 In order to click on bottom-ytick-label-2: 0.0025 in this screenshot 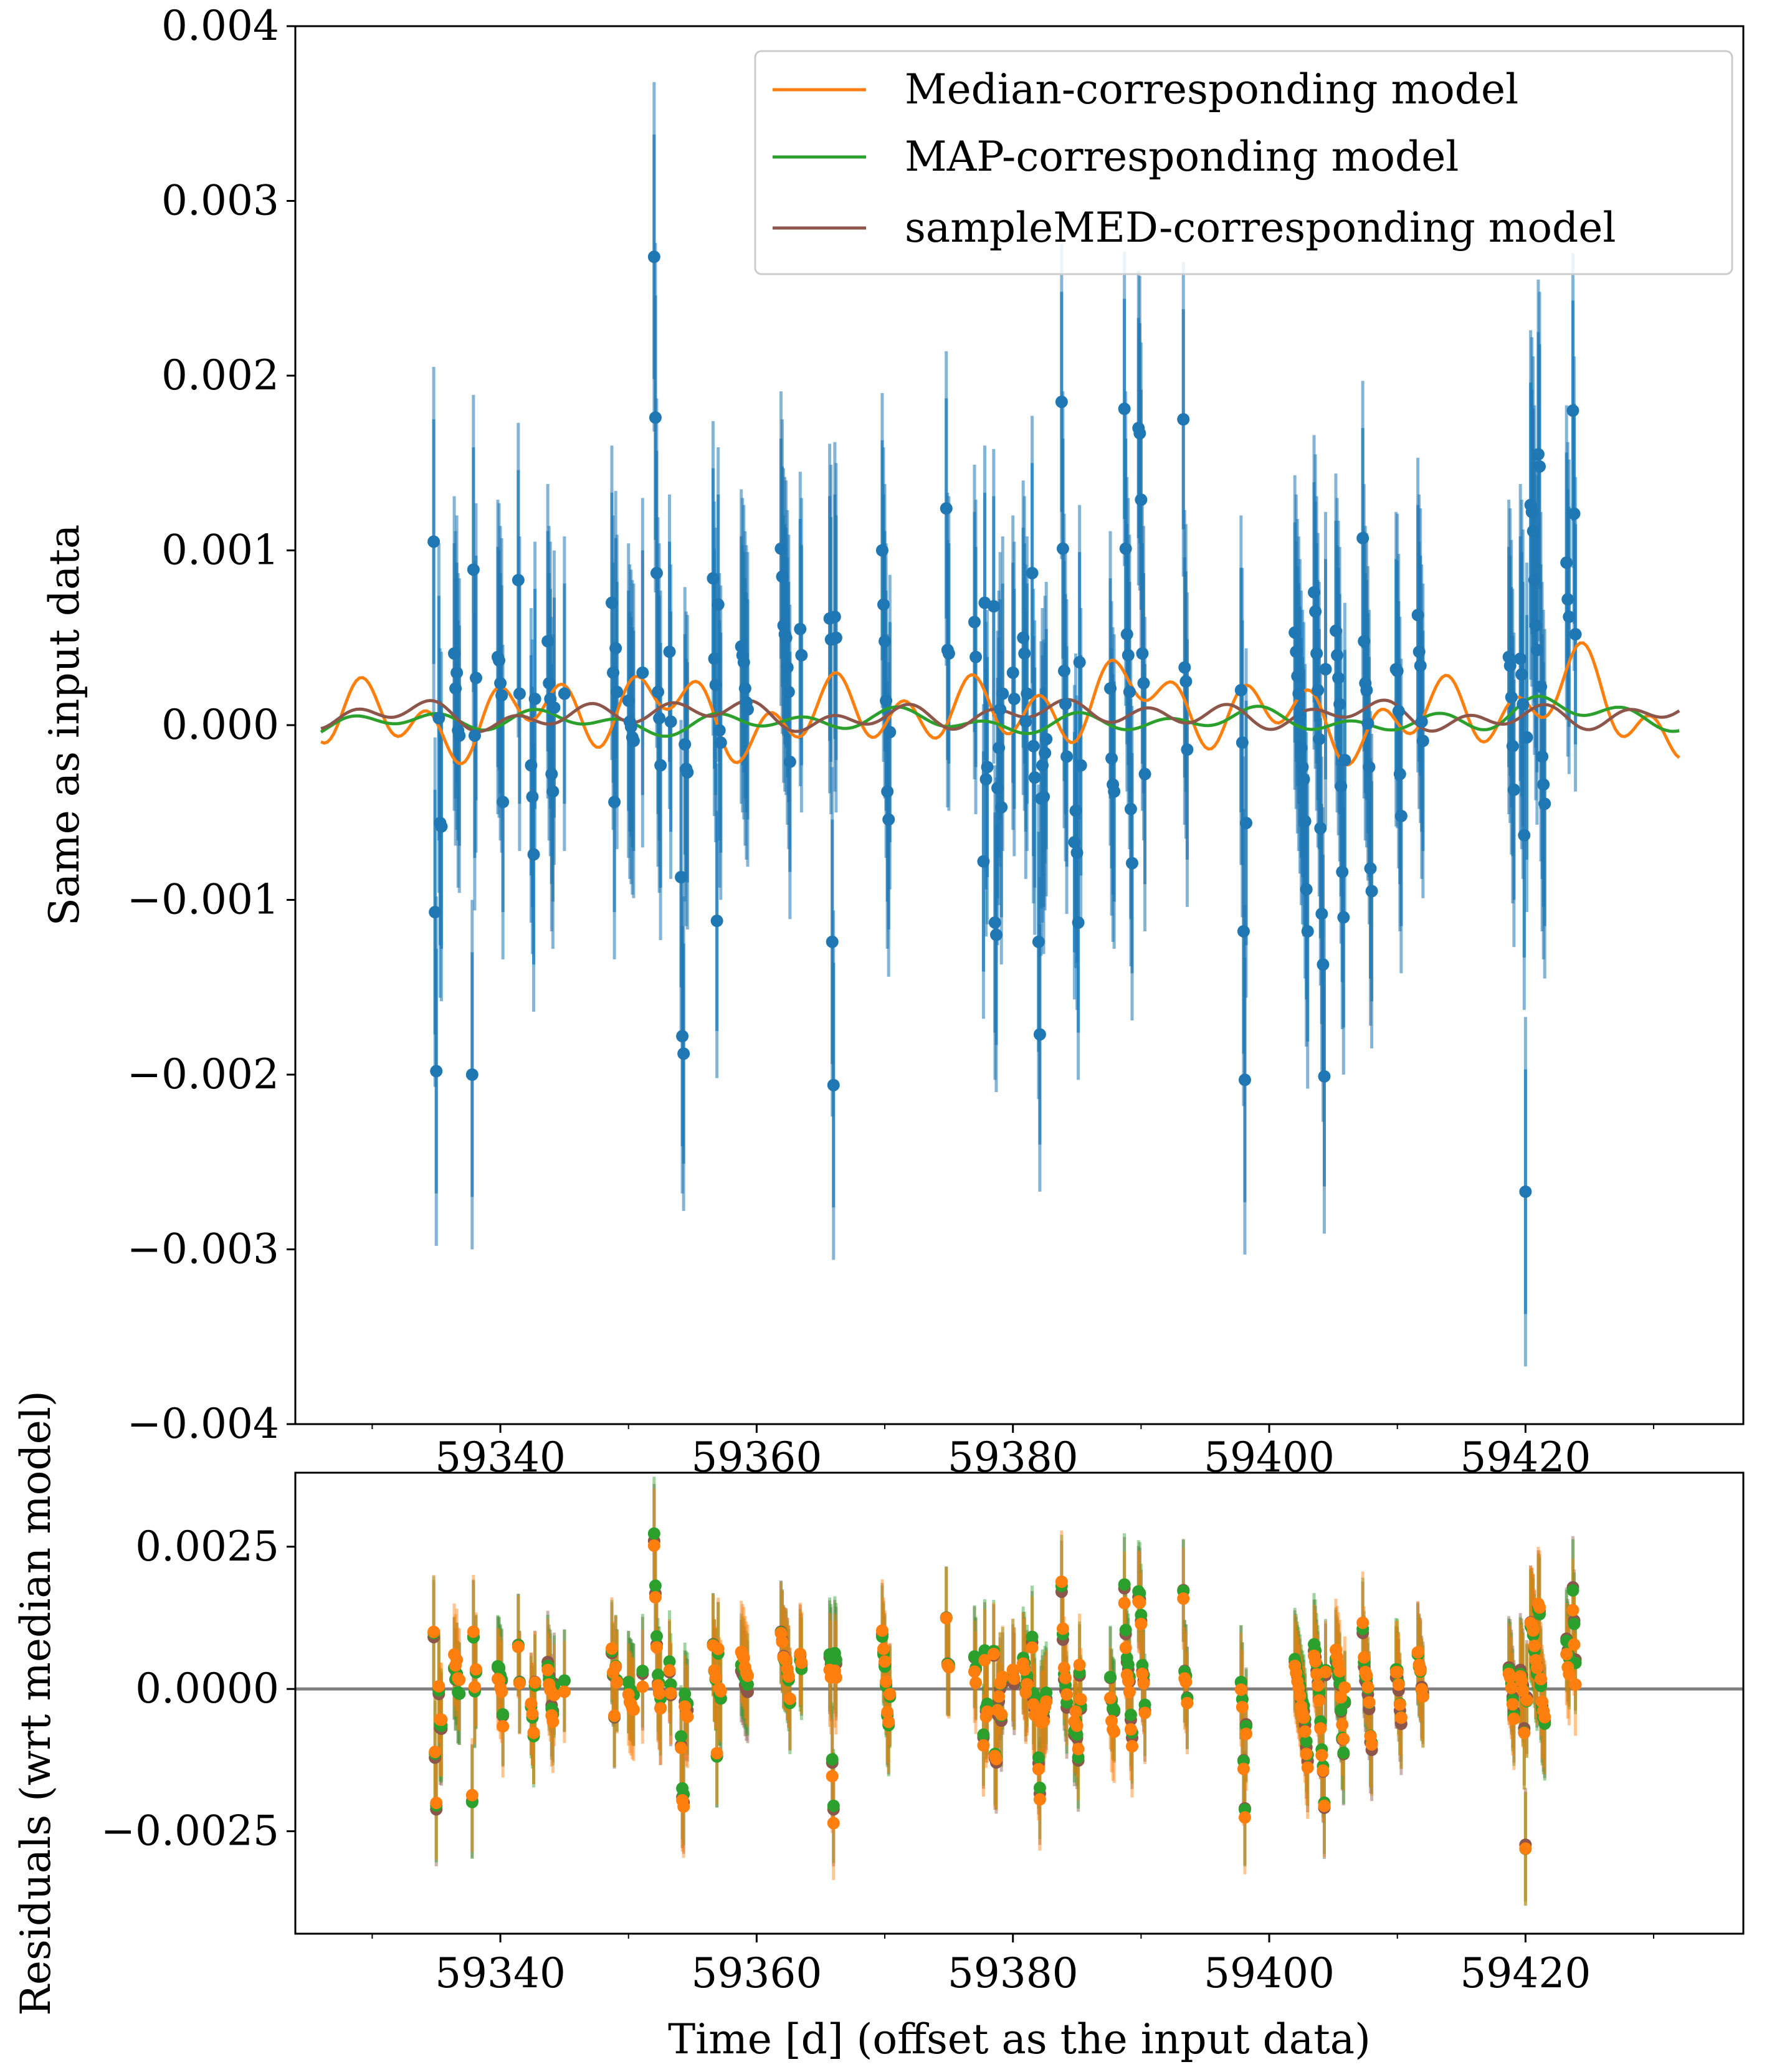, I will do `click(207, 1547)`.